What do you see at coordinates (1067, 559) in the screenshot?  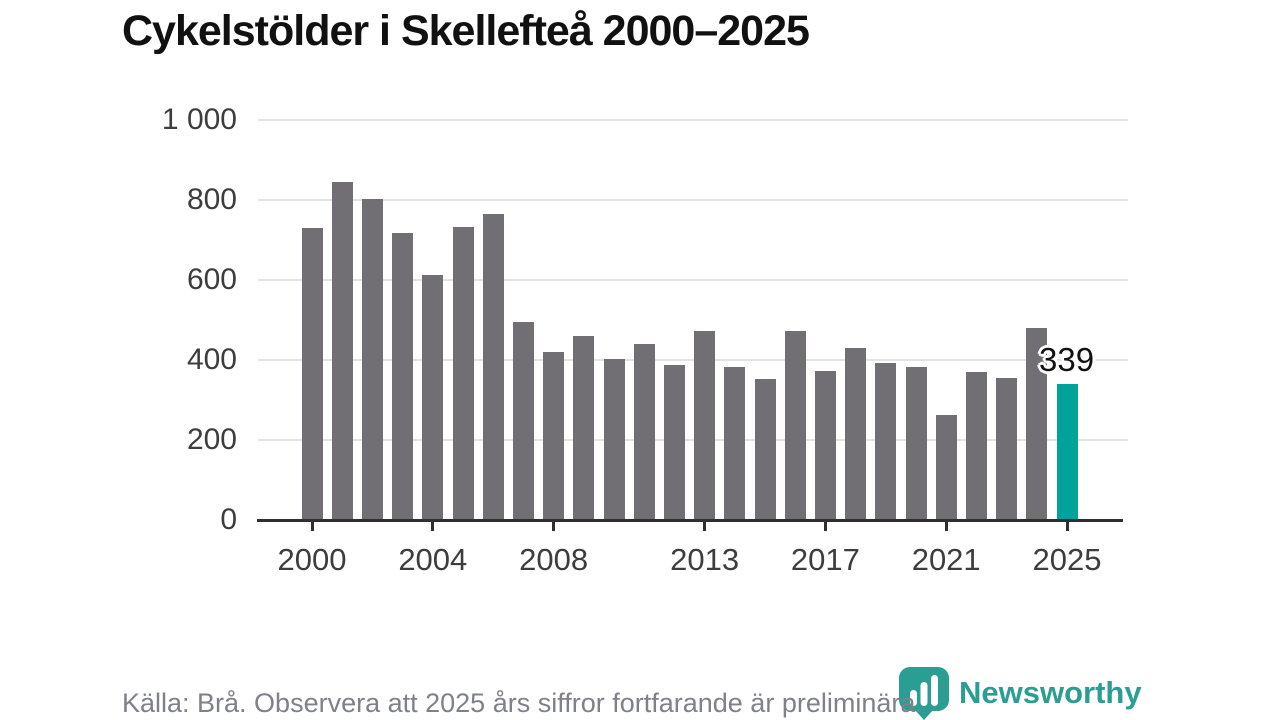 I see `x-axis-tick-label-2025: 2025` at bounding box center [1067, 559].